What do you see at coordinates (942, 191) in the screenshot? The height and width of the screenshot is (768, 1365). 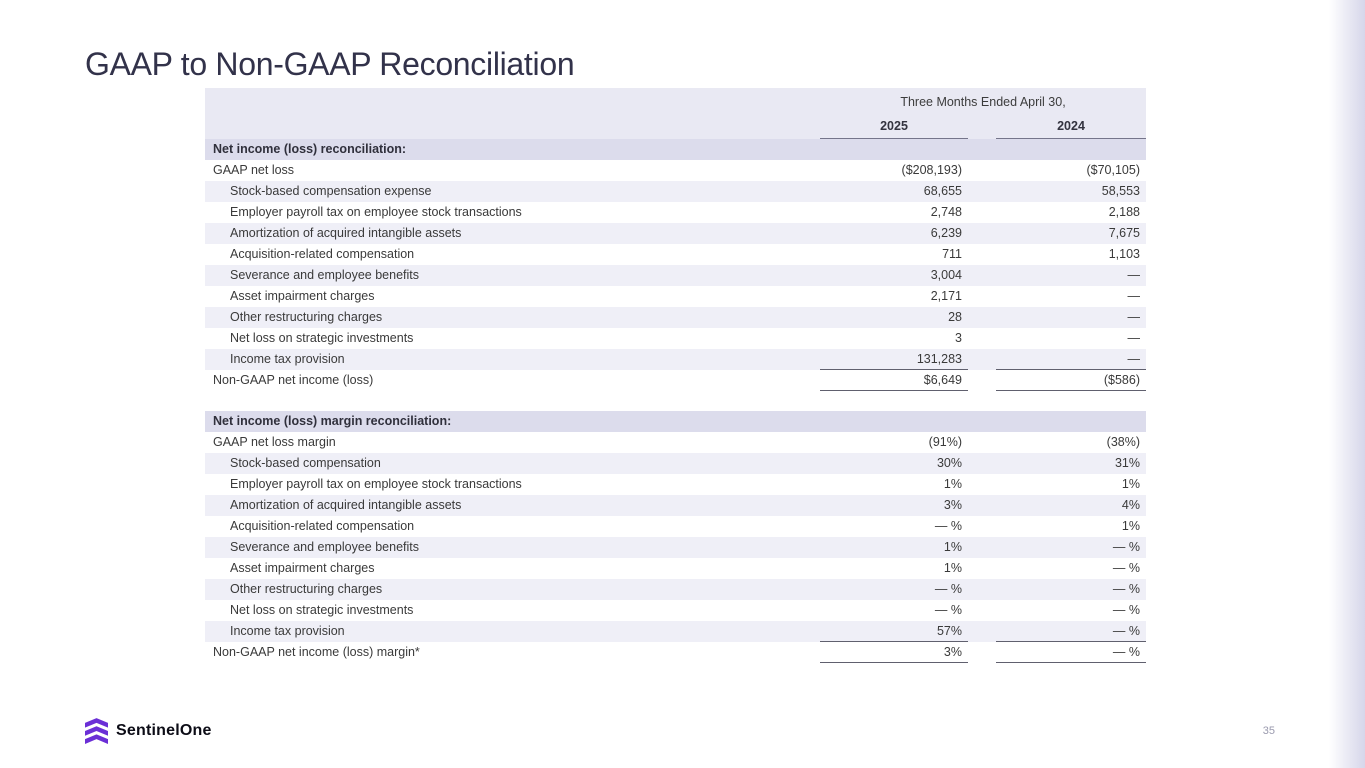 I see `value-2025: 68,655` at bounding box center [942, 191].